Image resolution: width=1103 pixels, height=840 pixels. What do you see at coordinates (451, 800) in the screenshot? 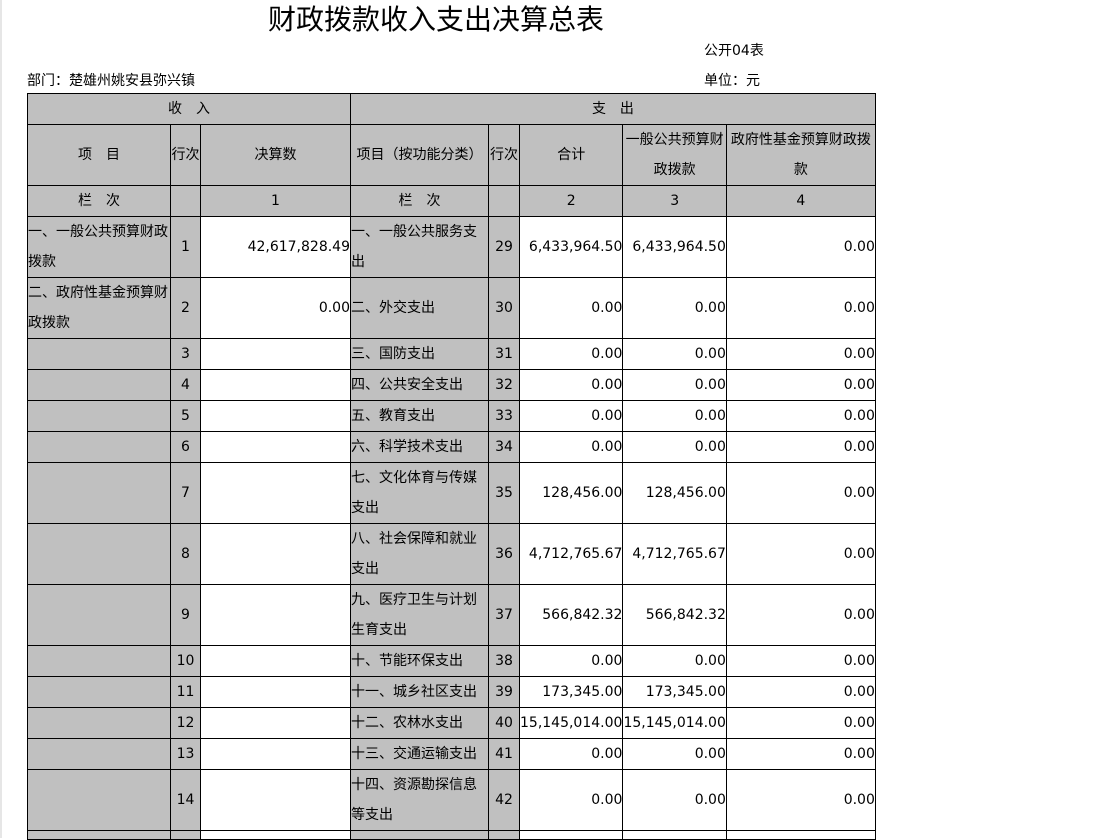
I see `table-row: 14 十四、资源勘探信息等支出 42 0.00 0.00 0.00` at bounding box center [451, 800].